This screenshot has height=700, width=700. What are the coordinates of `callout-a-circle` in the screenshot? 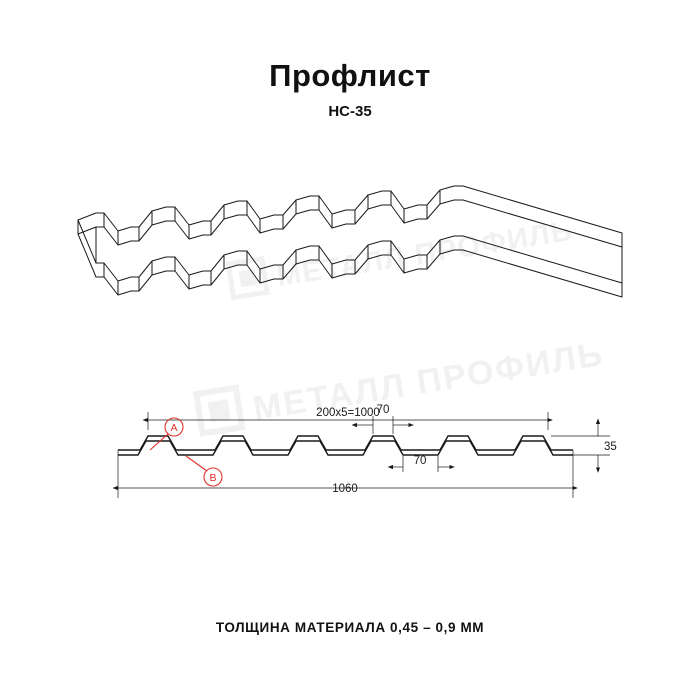 It's located at (174, 427).